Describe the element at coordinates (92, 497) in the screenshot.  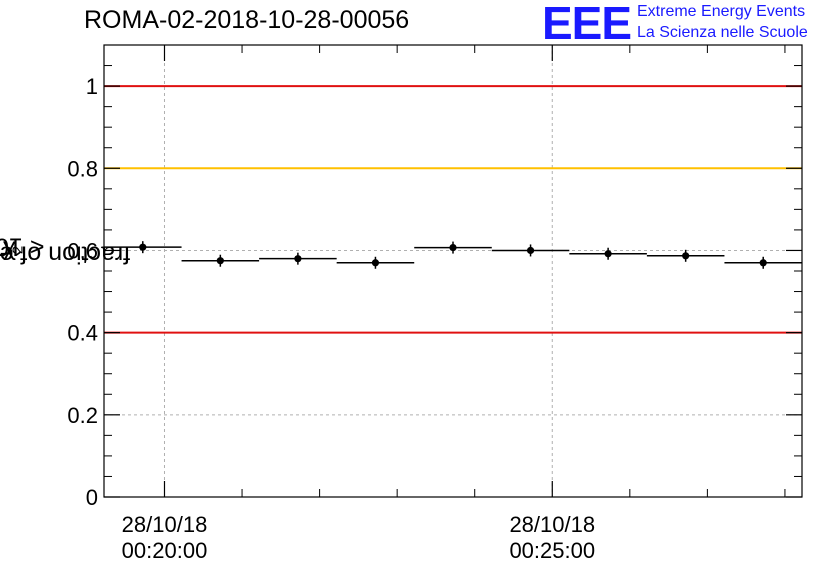
I see `y-tick-label: 0` at that location.